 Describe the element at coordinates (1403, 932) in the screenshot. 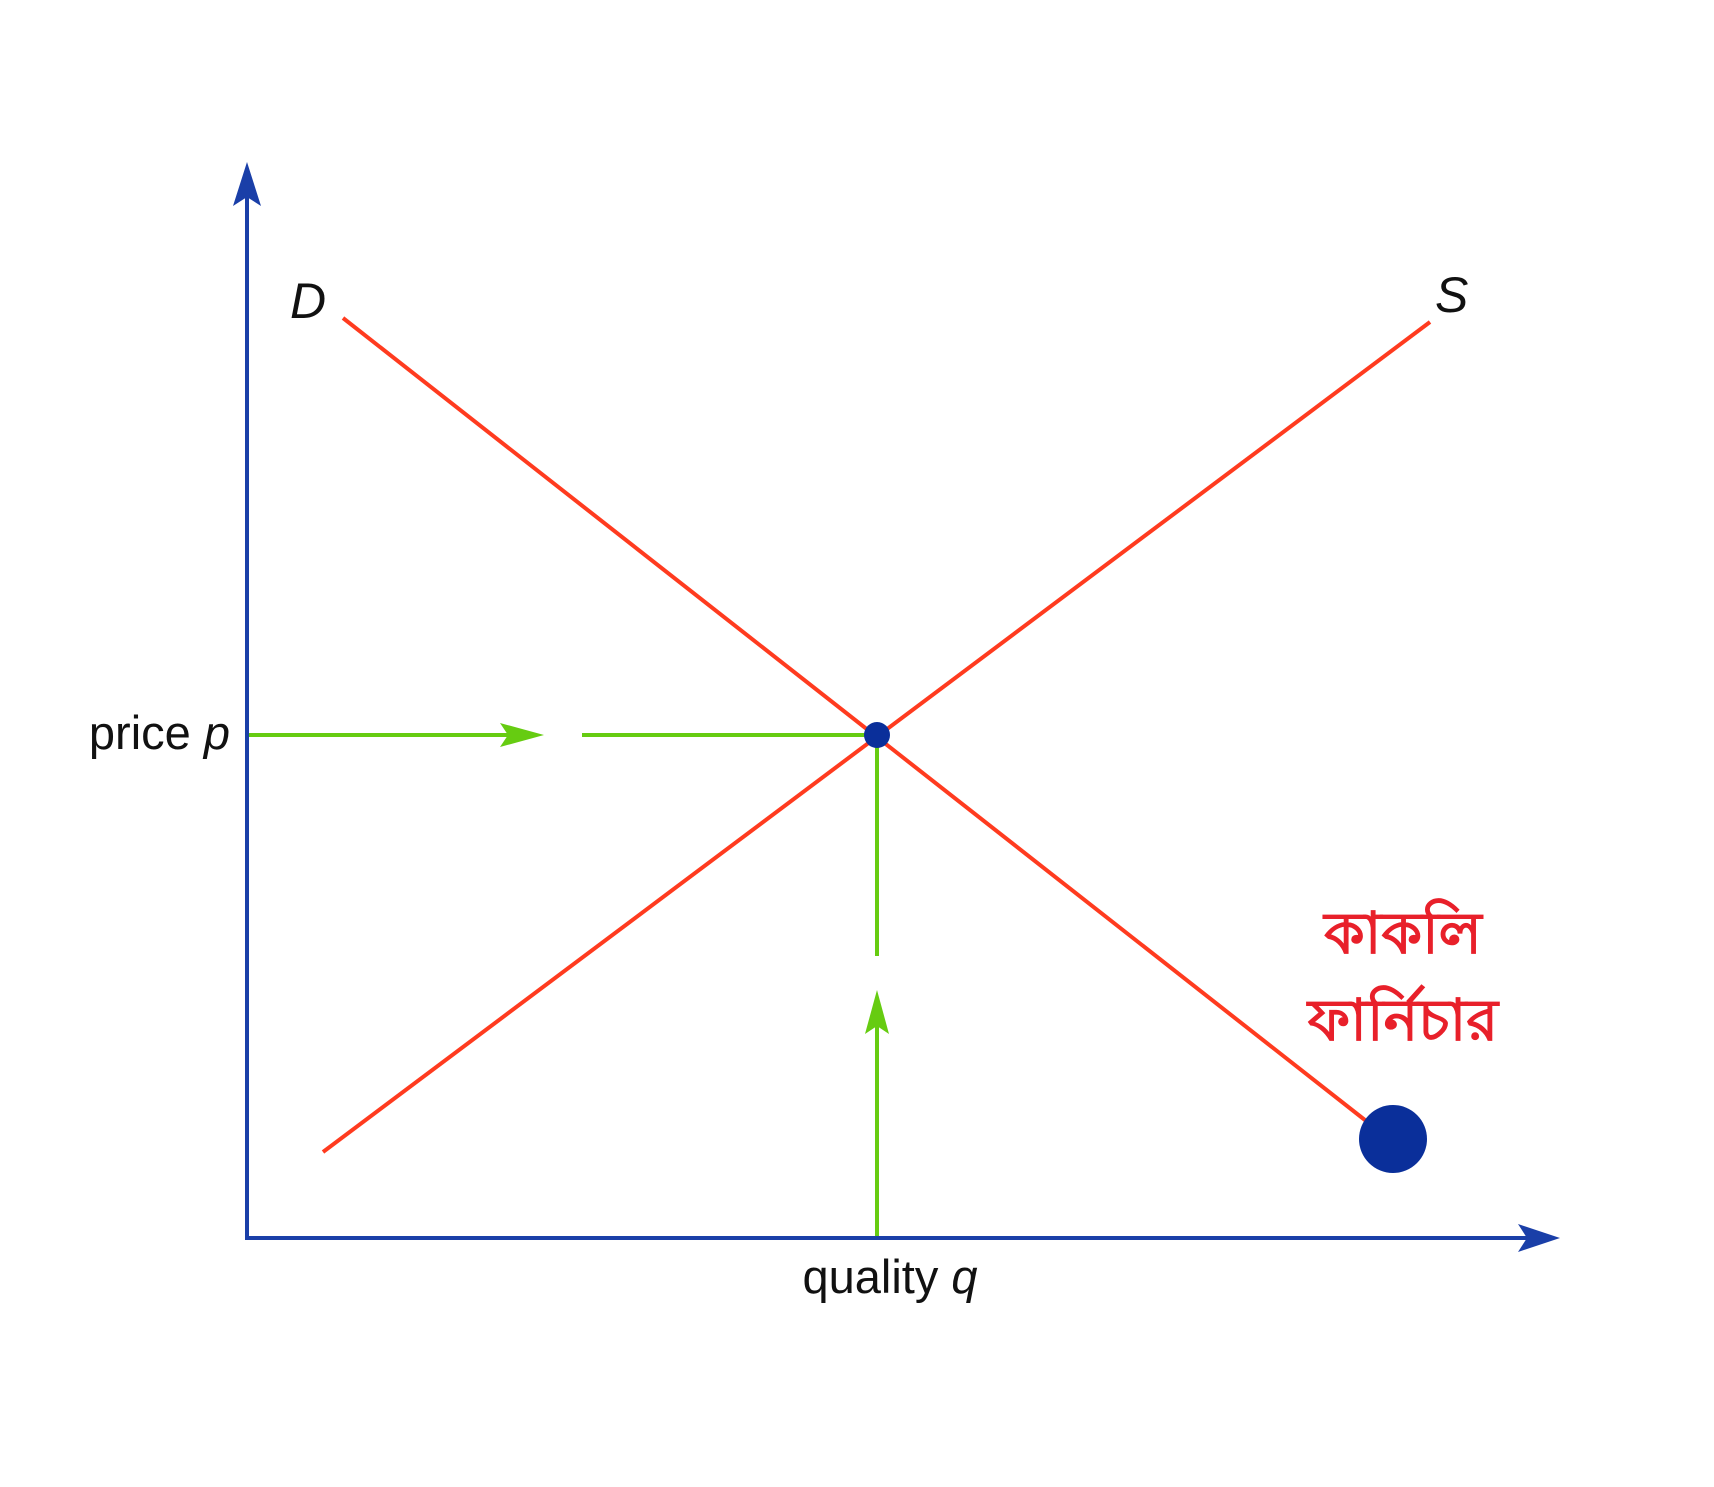

I see `brand-line-1: কাকলি` at that location.